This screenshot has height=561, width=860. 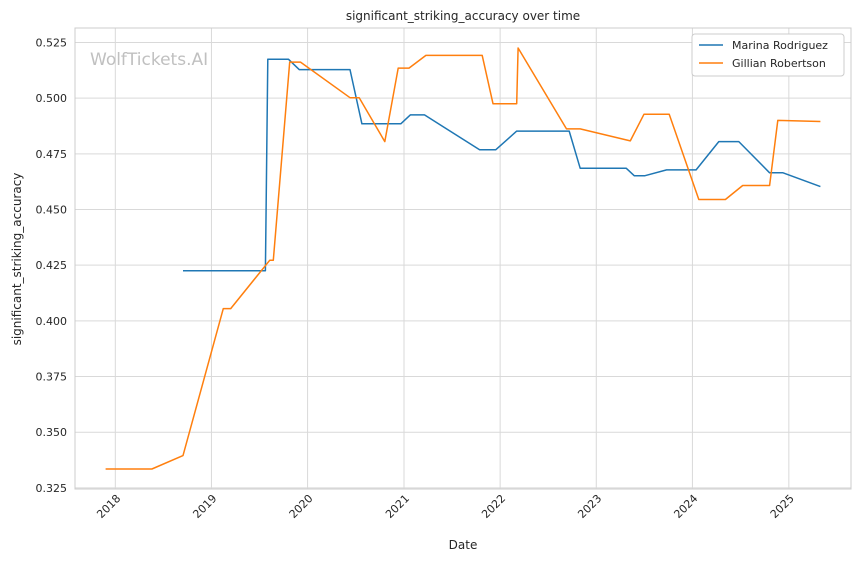 I want to click on x-tick-label: 2024, so click(x=685, y=506).